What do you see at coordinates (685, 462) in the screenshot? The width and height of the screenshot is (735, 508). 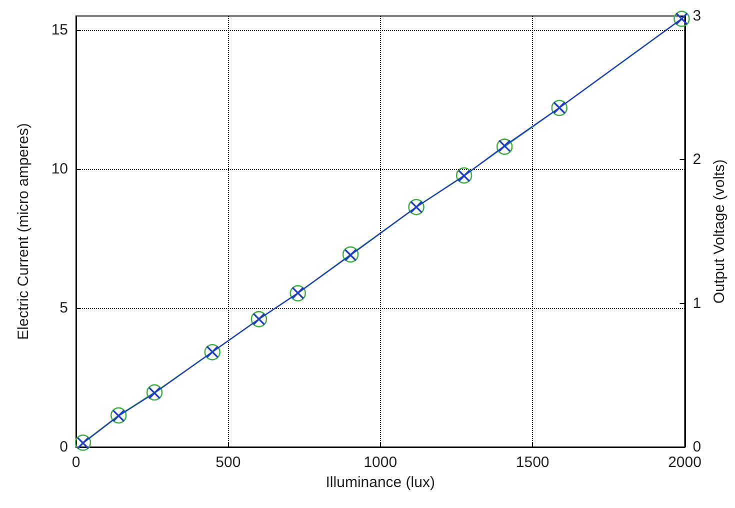 I see `x-tick-label: 2000` at bounding box center [685, 462].